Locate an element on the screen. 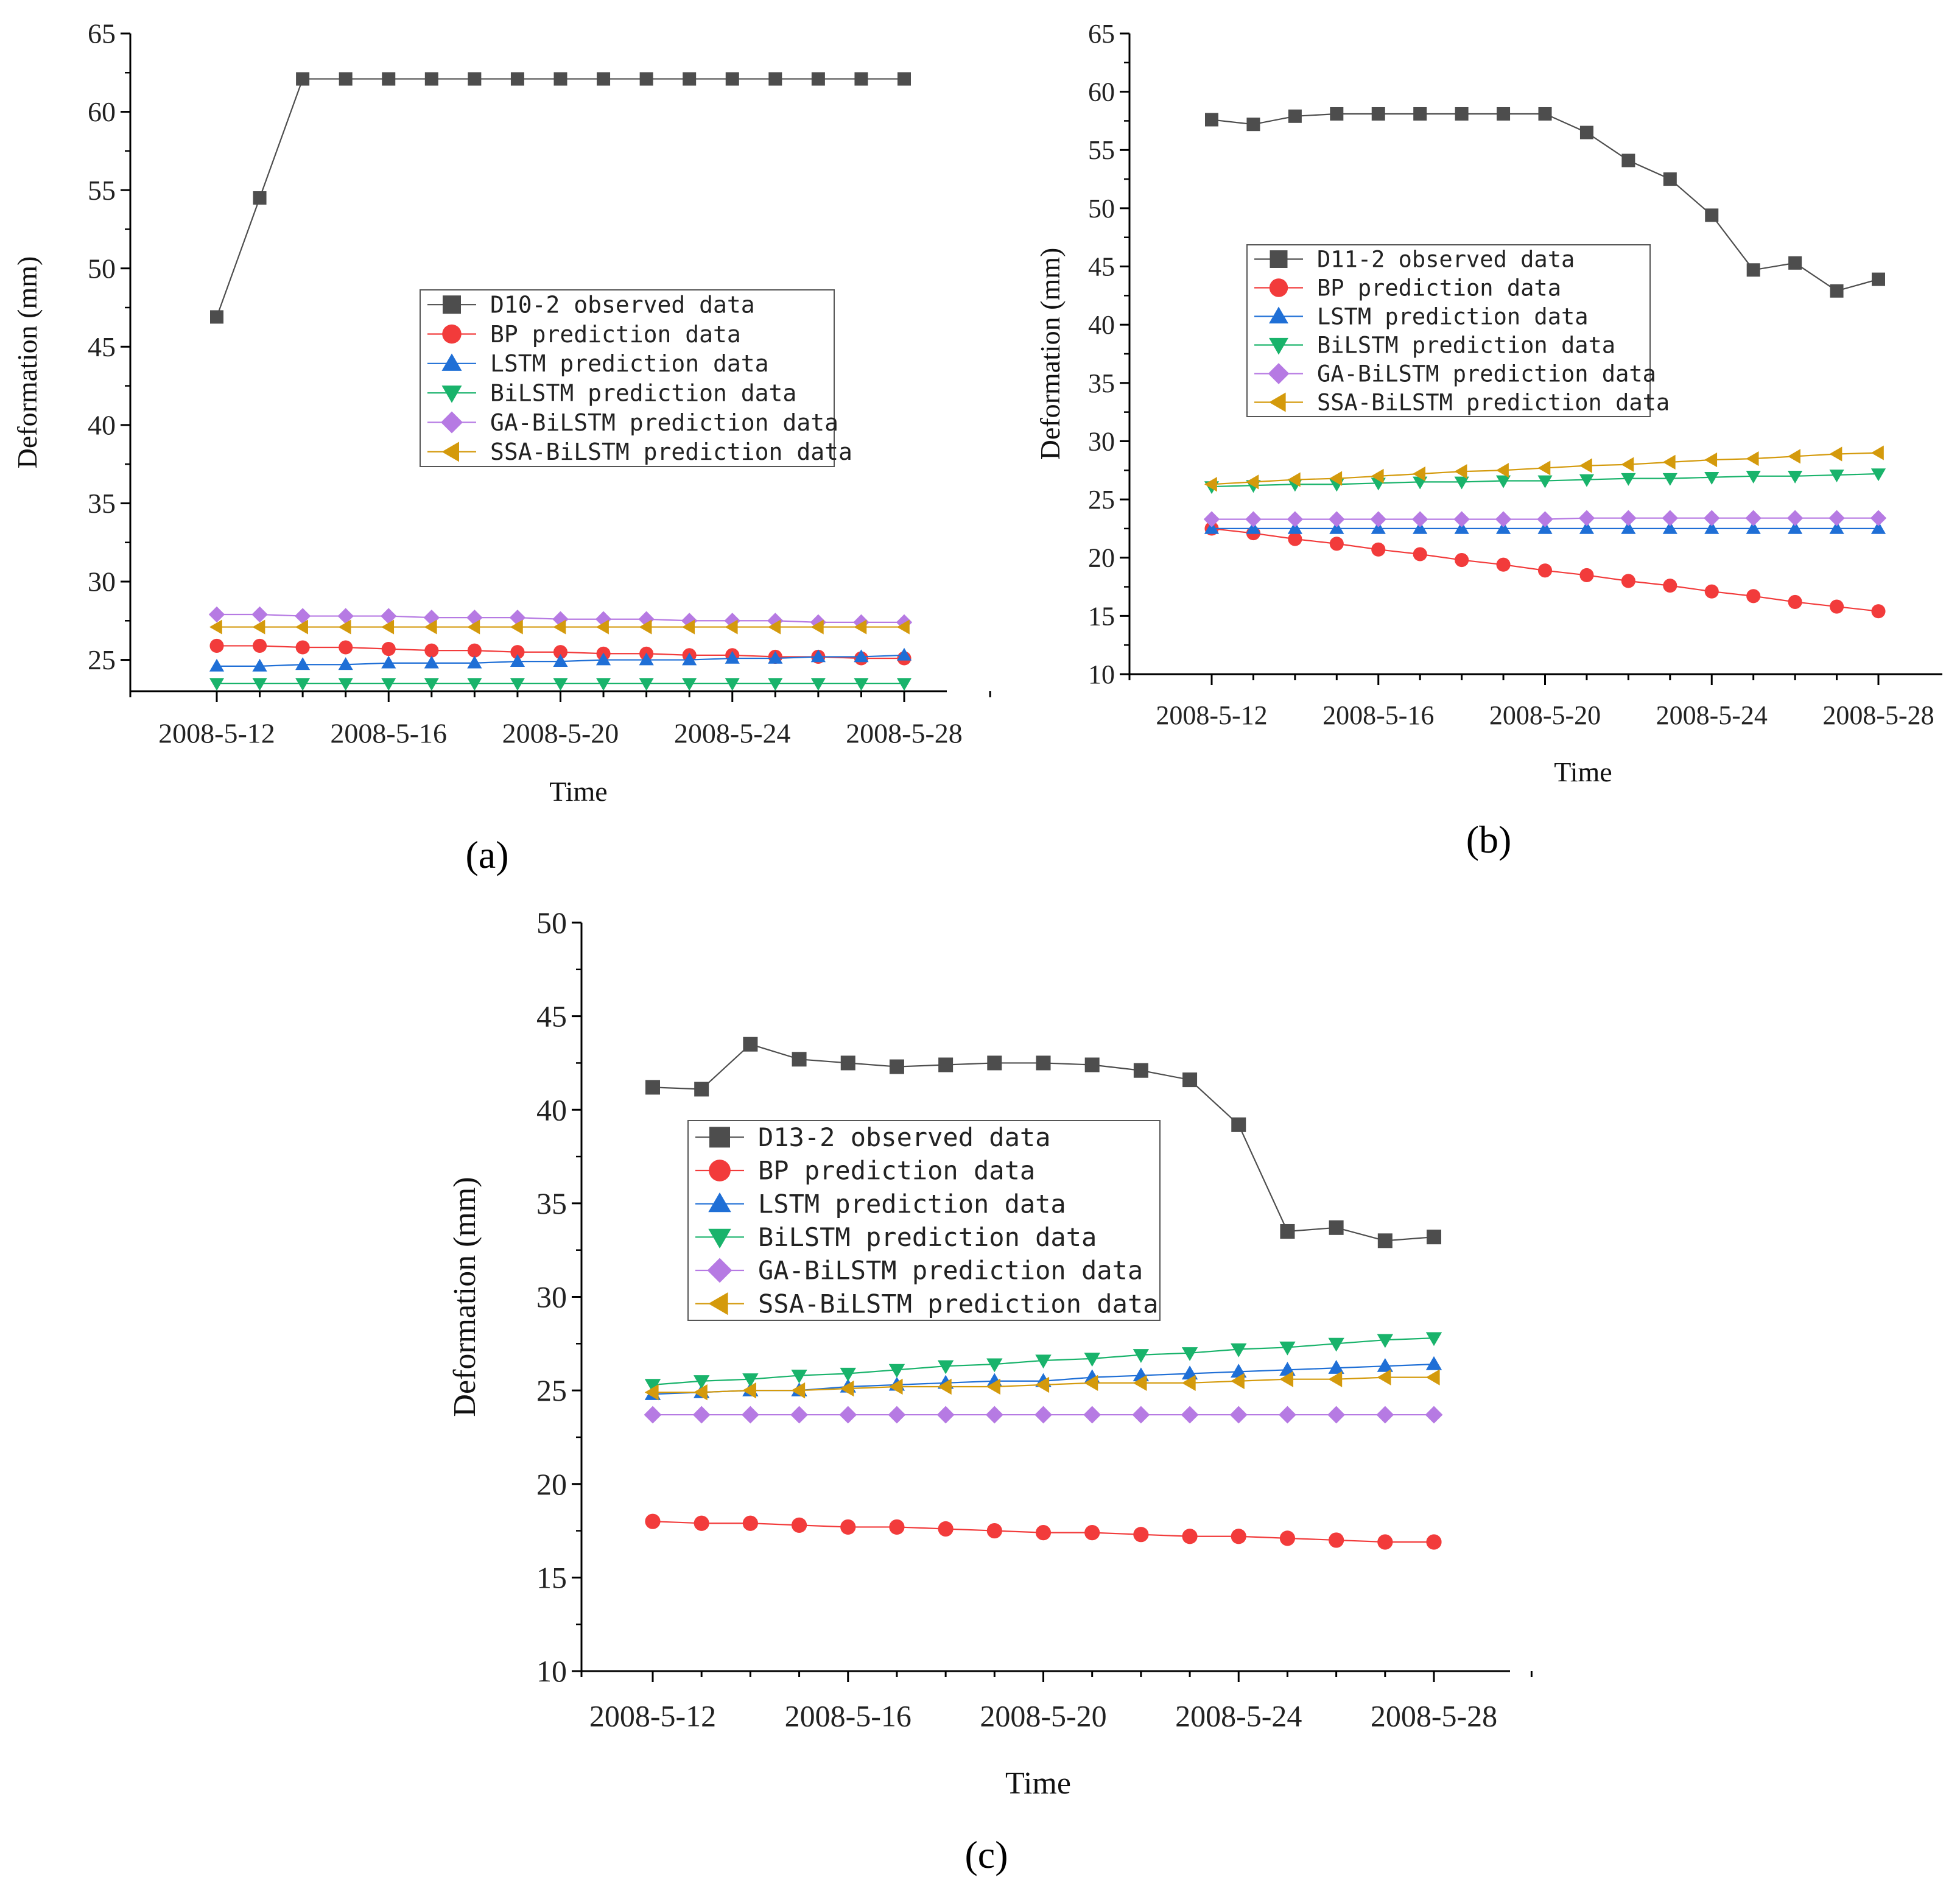 This screenshot has width=1960, height=1894. series-bilstm is located at coordinates (1545, 482).